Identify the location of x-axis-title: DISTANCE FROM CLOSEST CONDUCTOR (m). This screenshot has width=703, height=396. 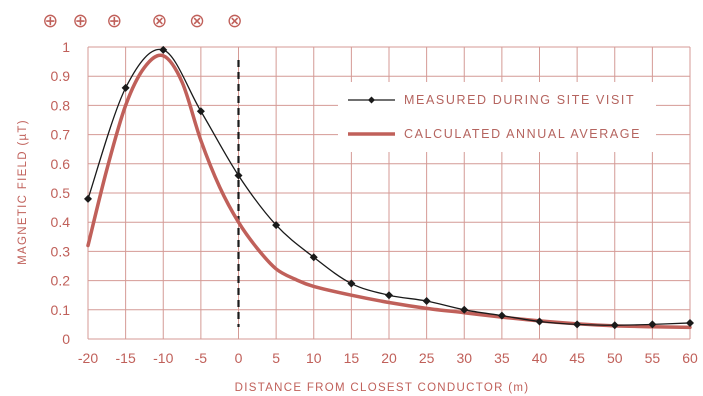
(382, 388).